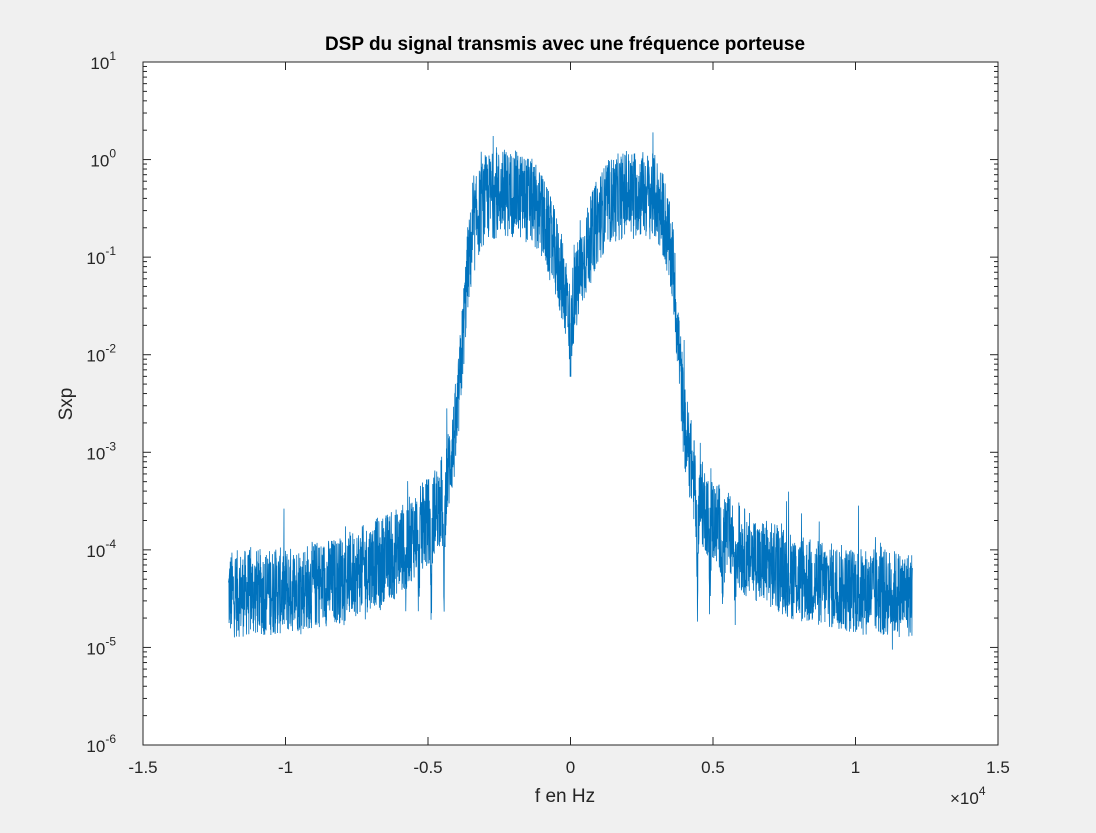 The width and height of the screenshot is (1096, 833). What do you see at coordinates (66, 404) in the screenshot?
I see `y-axis-label: Sxp` at bounding box center [66, 404].